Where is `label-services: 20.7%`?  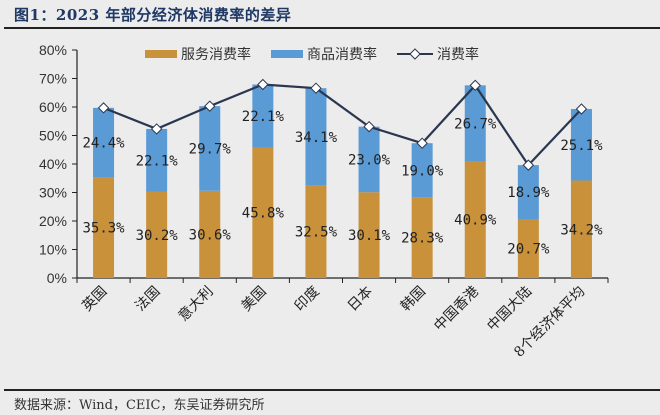 label-services: 20.7% is located at coordinates (528, 250).